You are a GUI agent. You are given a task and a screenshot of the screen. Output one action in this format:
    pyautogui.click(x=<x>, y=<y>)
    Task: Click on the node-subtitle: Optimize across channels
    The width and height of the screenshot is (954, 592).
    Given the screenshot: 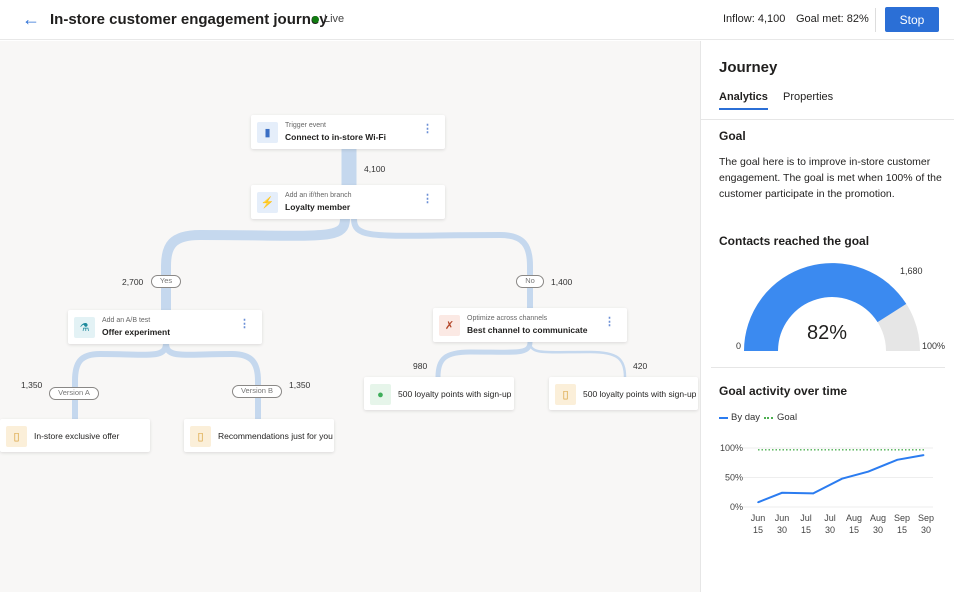 What is the action you would take?
    pyautogui.click(x=507, y=318)
    